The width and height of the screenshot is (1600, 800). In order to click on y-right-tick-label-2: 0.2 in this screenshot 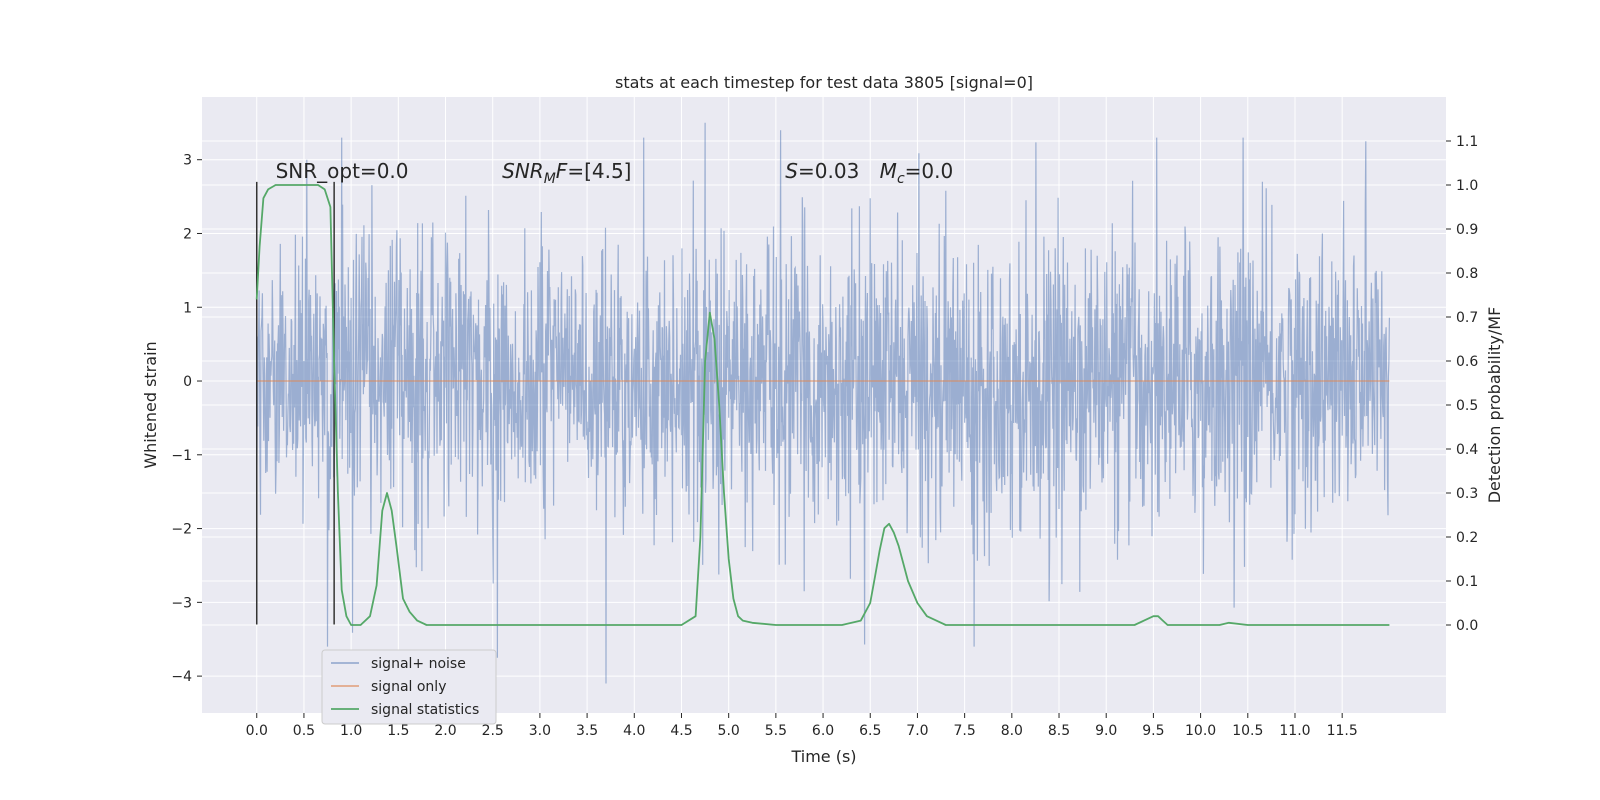, I will do `click(1467, 538)`.